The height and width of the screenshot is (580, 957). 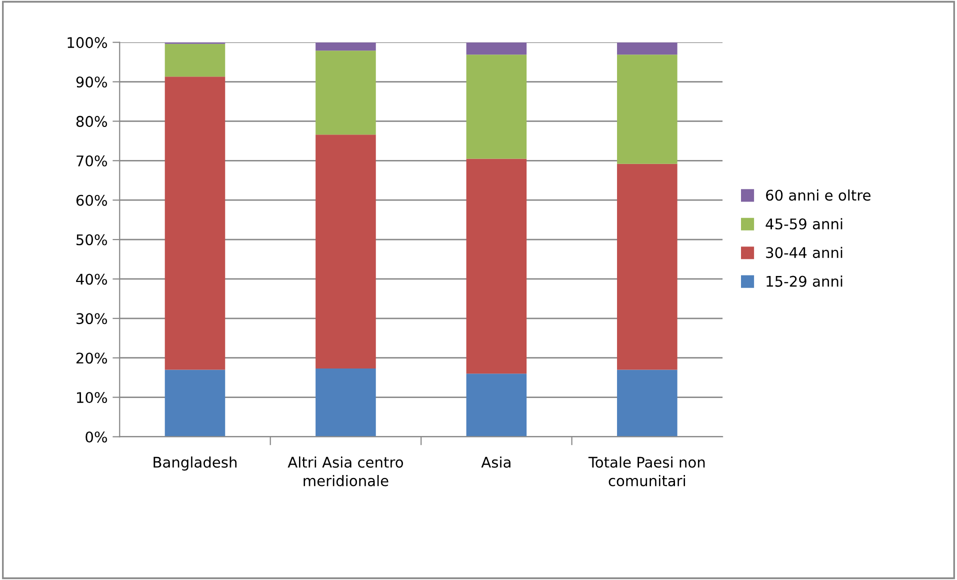 I want to click on legend-label: 30-44 anni, so click(x=804, y=252).